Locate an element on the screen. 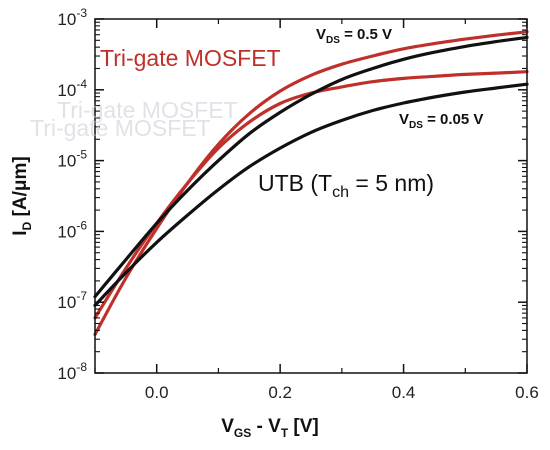 This screenshot has width=550, height=450. y-tick-label: 10⁻⁴ is located at coordinates (72, 88).